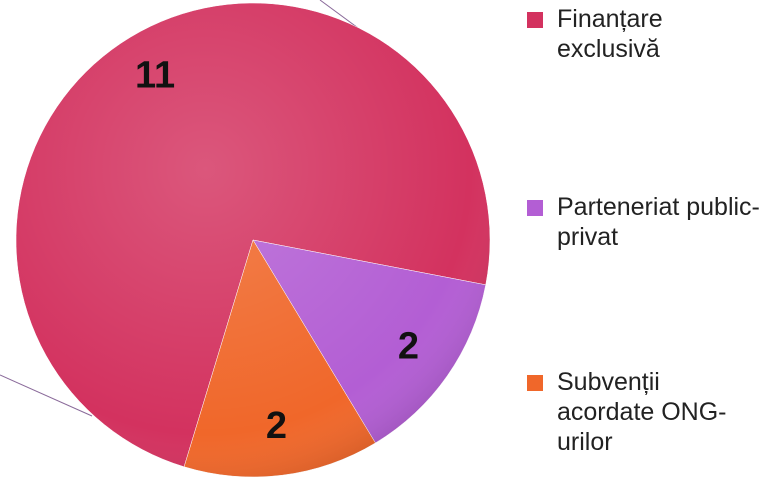  What do you see at coordinates (642, 412) in the screenshot?
I see `legend-label: Subvenții acordate ONG-urilor` at bounding box center [642, 412].